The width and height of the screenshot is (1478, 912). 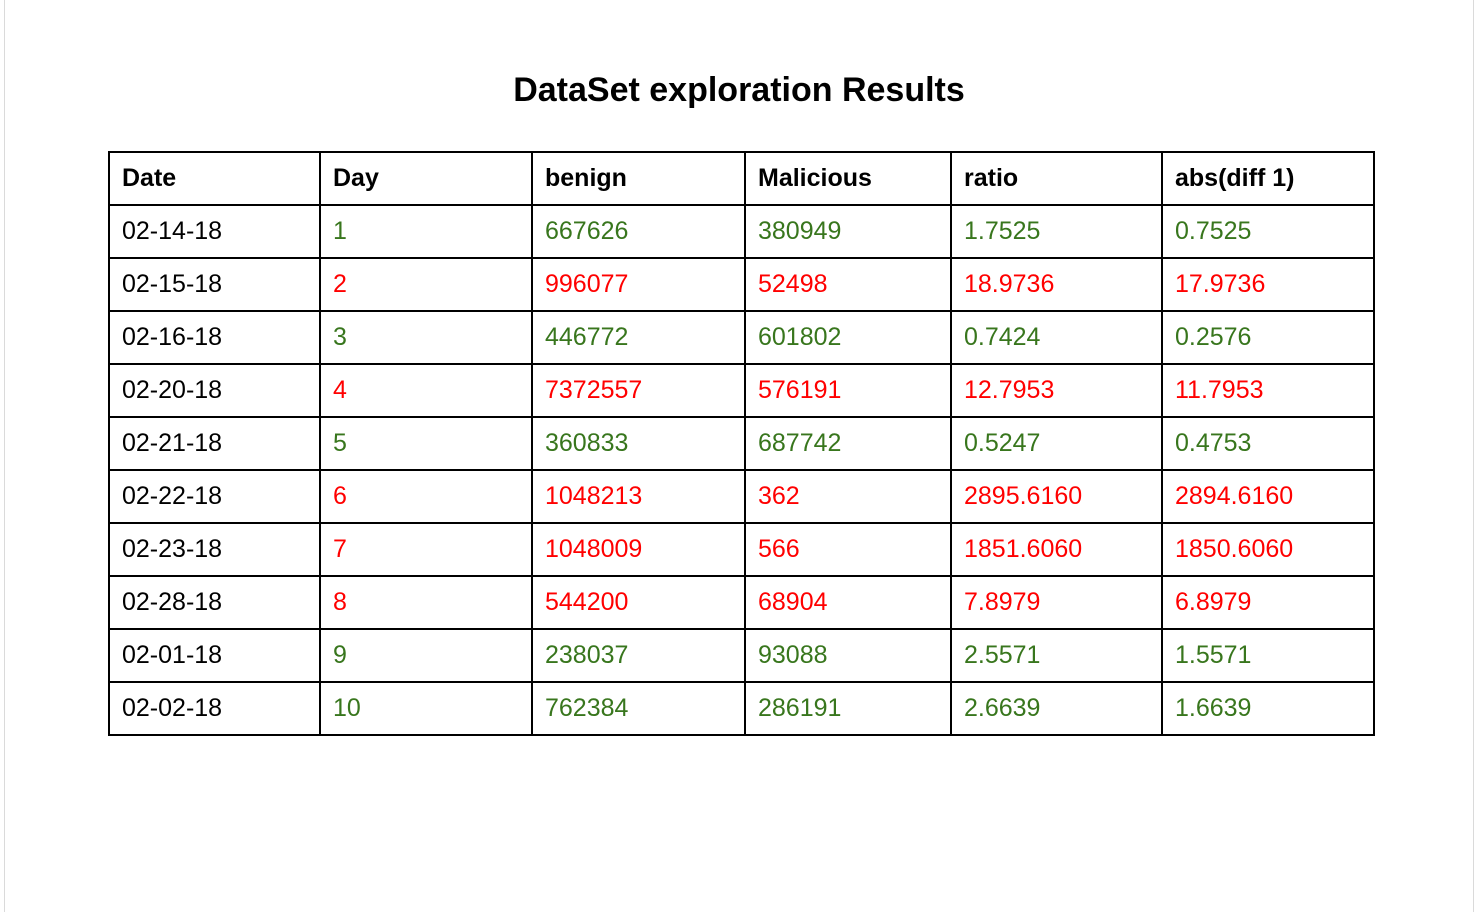 I want to click on cell-benign: 360833, so click(x=638, y=443).